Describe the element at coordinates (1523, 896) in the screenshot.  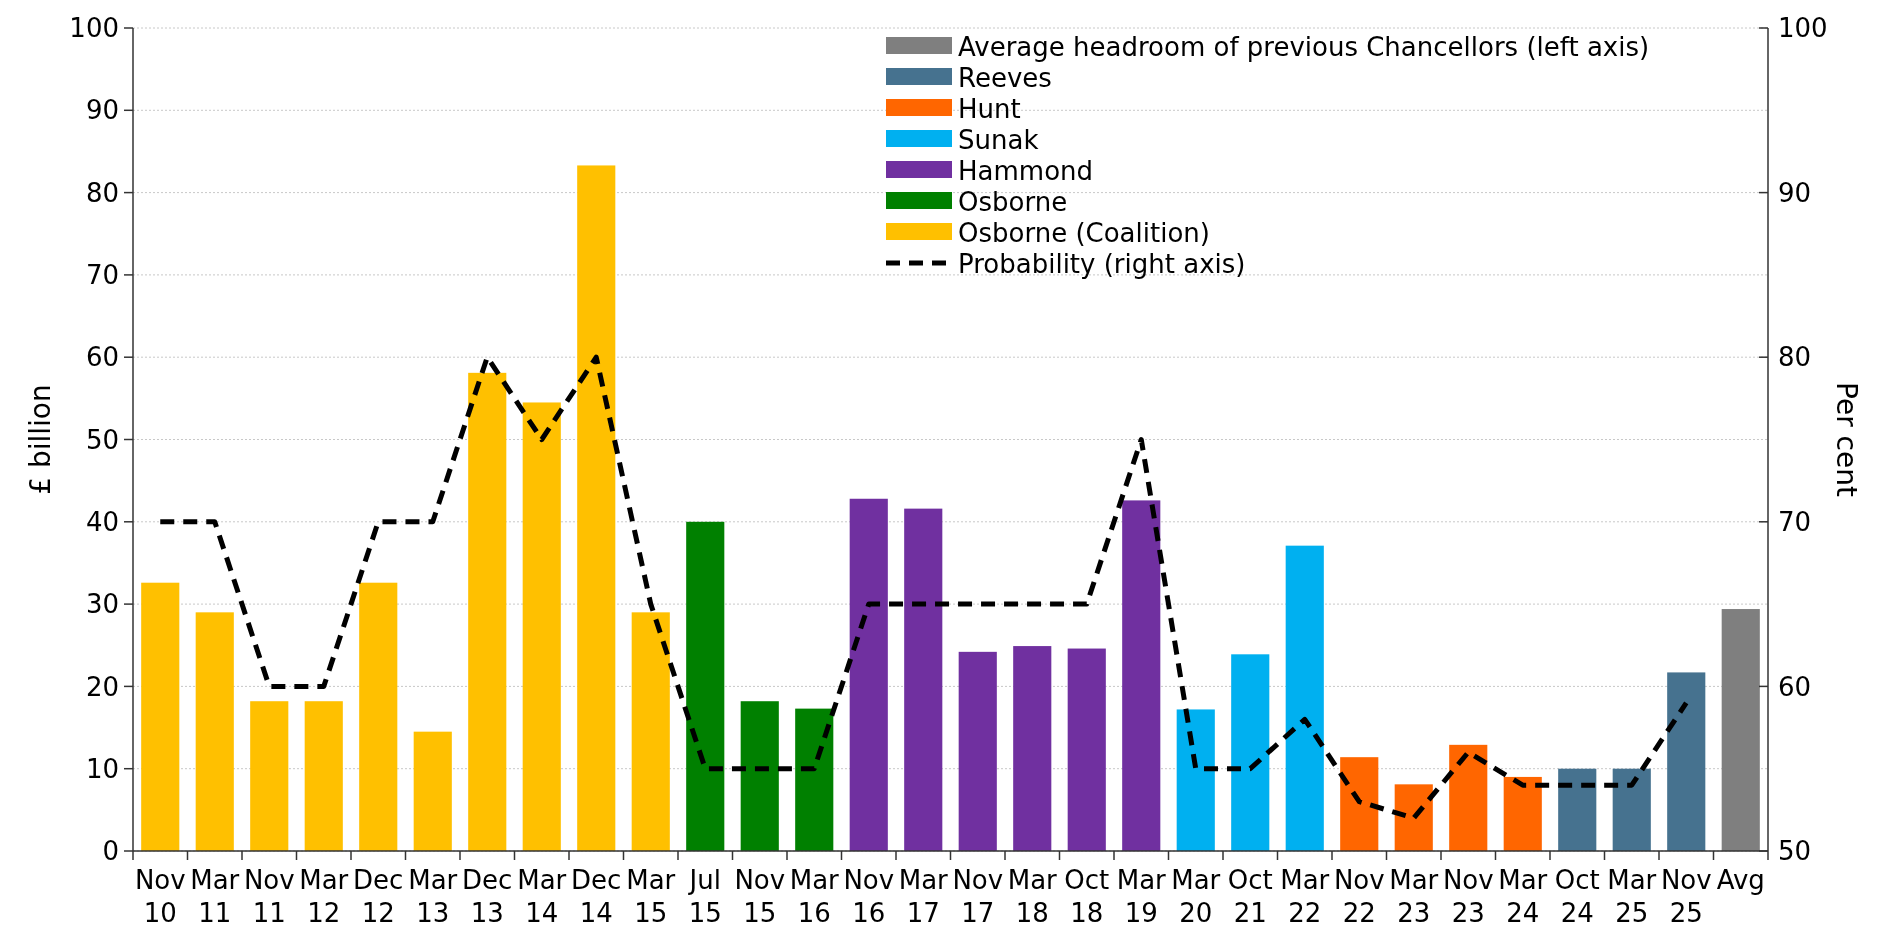
I see `x-tick-label: Mar 24` at that location.